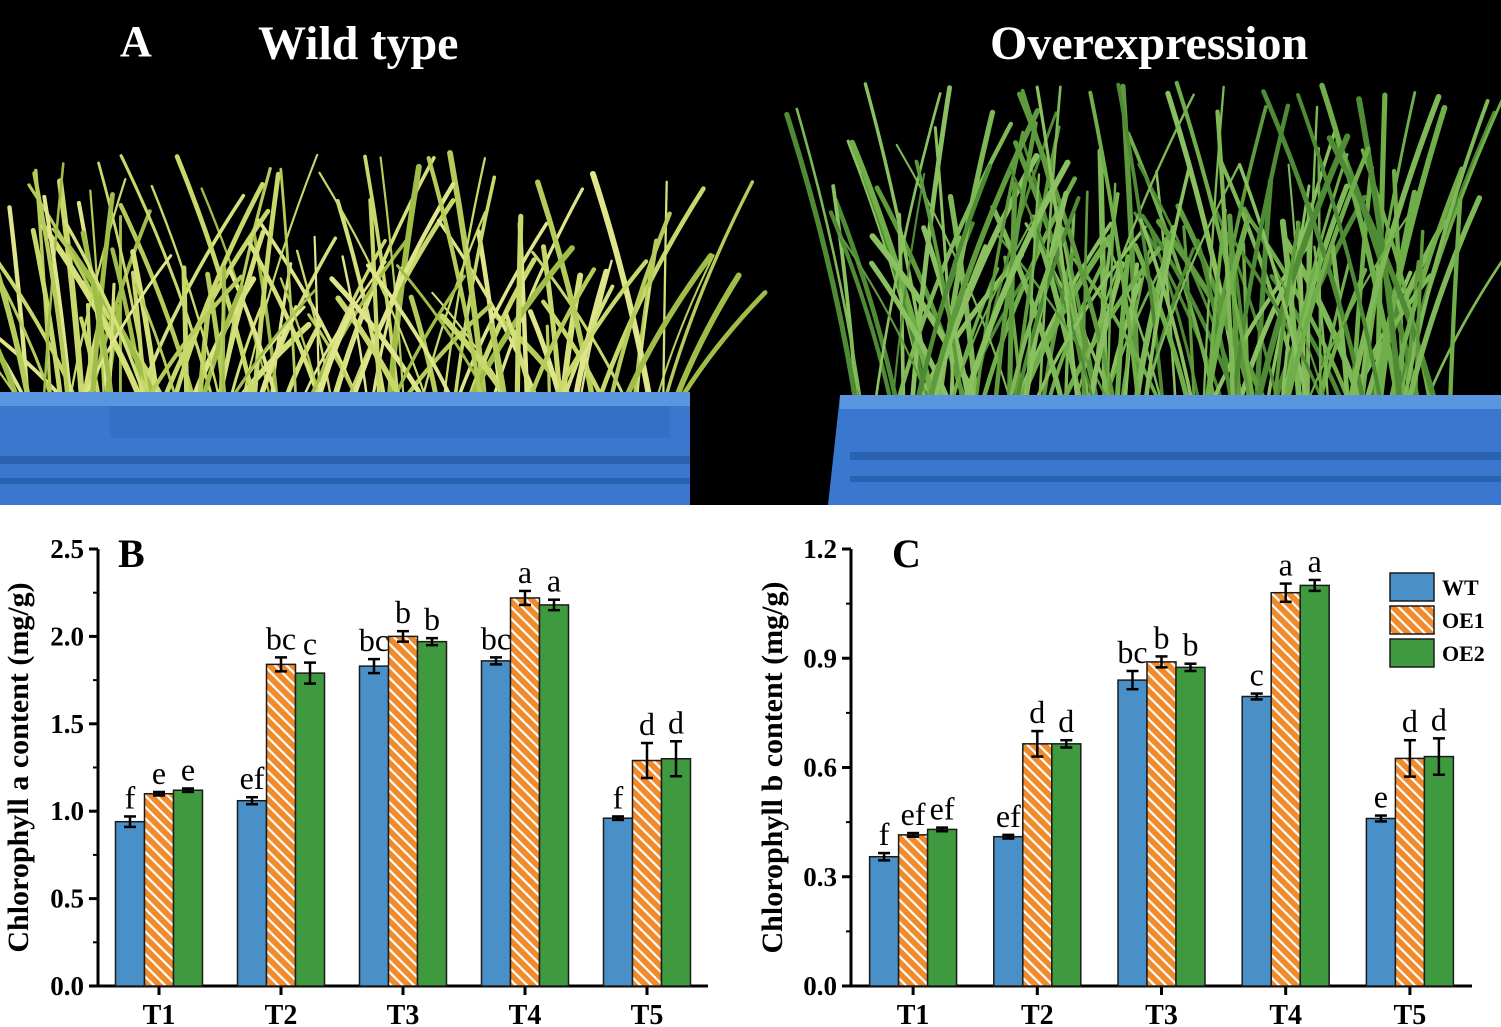 Image resolution: width=1501 pixels, height=1027 pixels. Describe the element at coordinates (1381, 902) in the screenshot. I see `bar-wt-t5` at that location.